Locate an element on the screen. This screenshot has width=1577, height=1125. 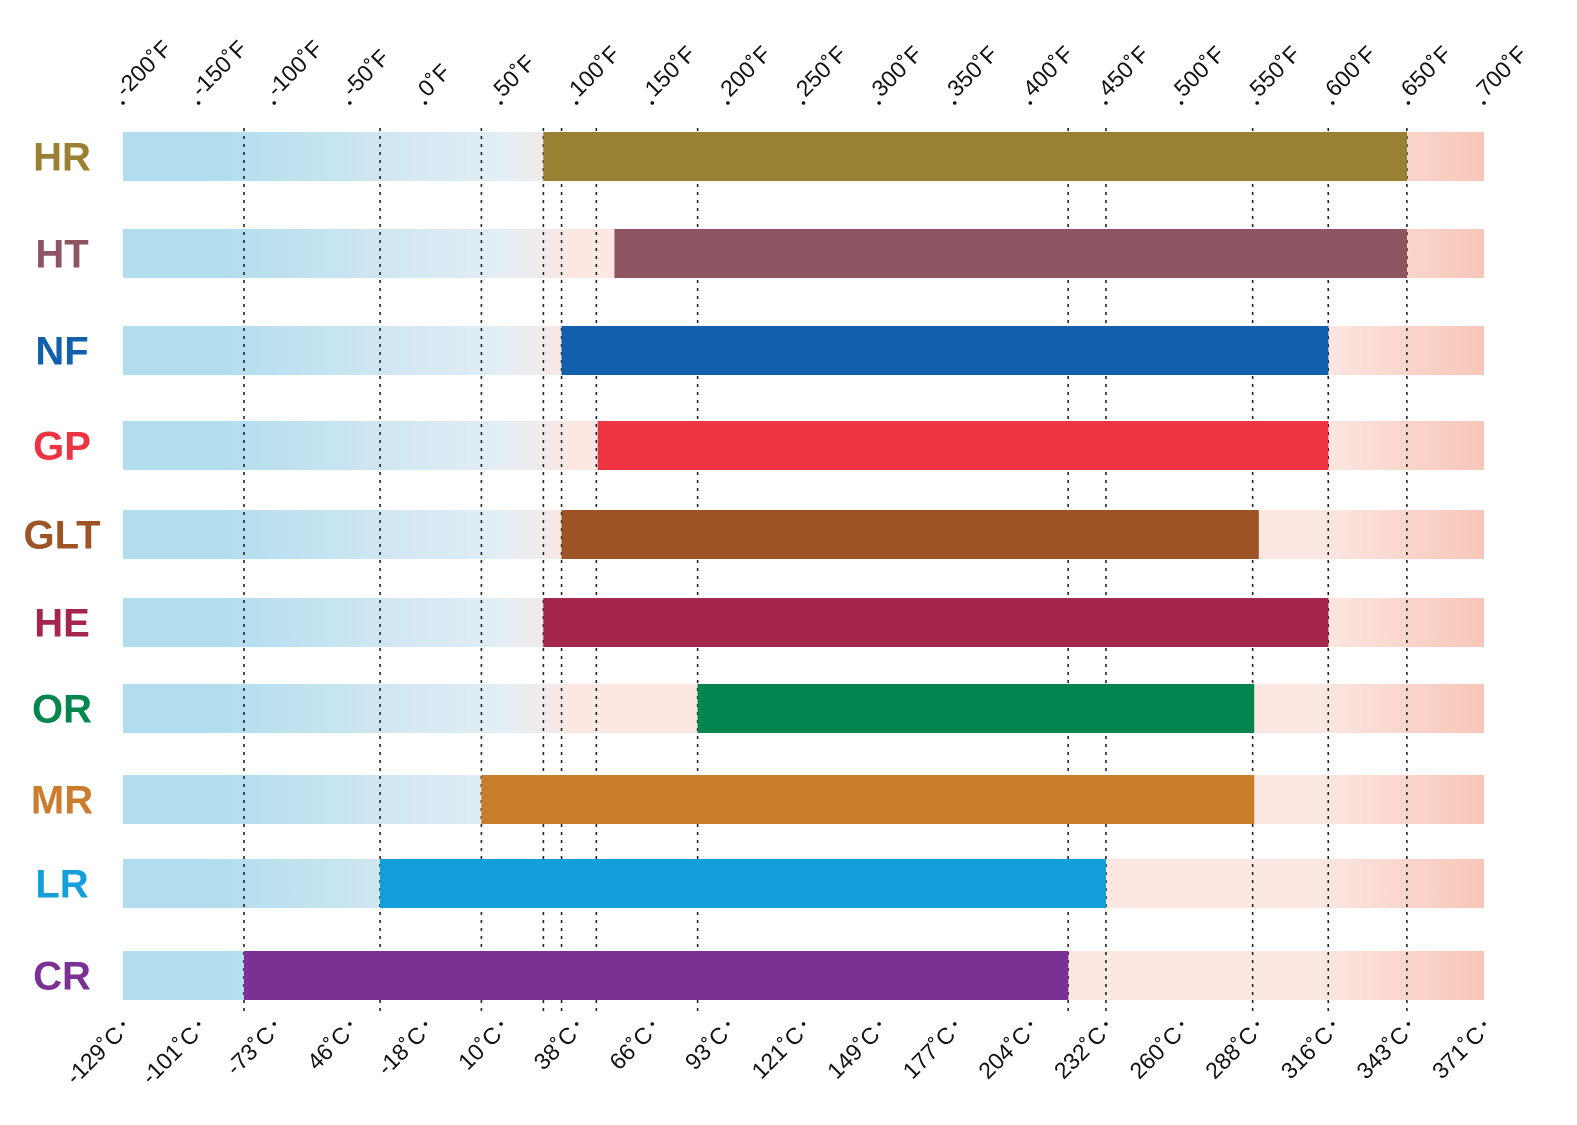
top-tick-label: 250˚F is located at coordinates (821, 71).